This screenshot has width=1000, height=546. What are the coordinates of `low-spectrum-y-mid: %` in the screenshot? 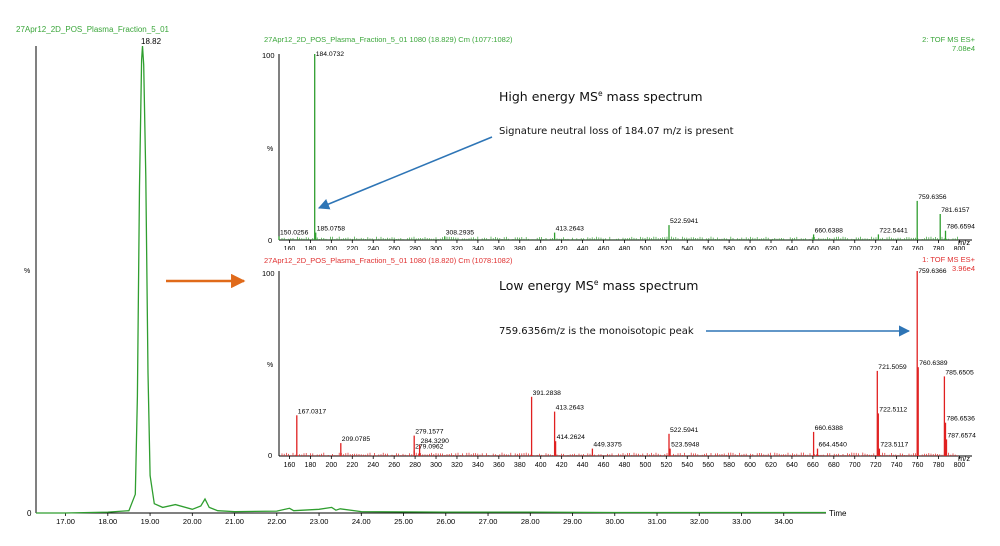 It's located at (270, 365).